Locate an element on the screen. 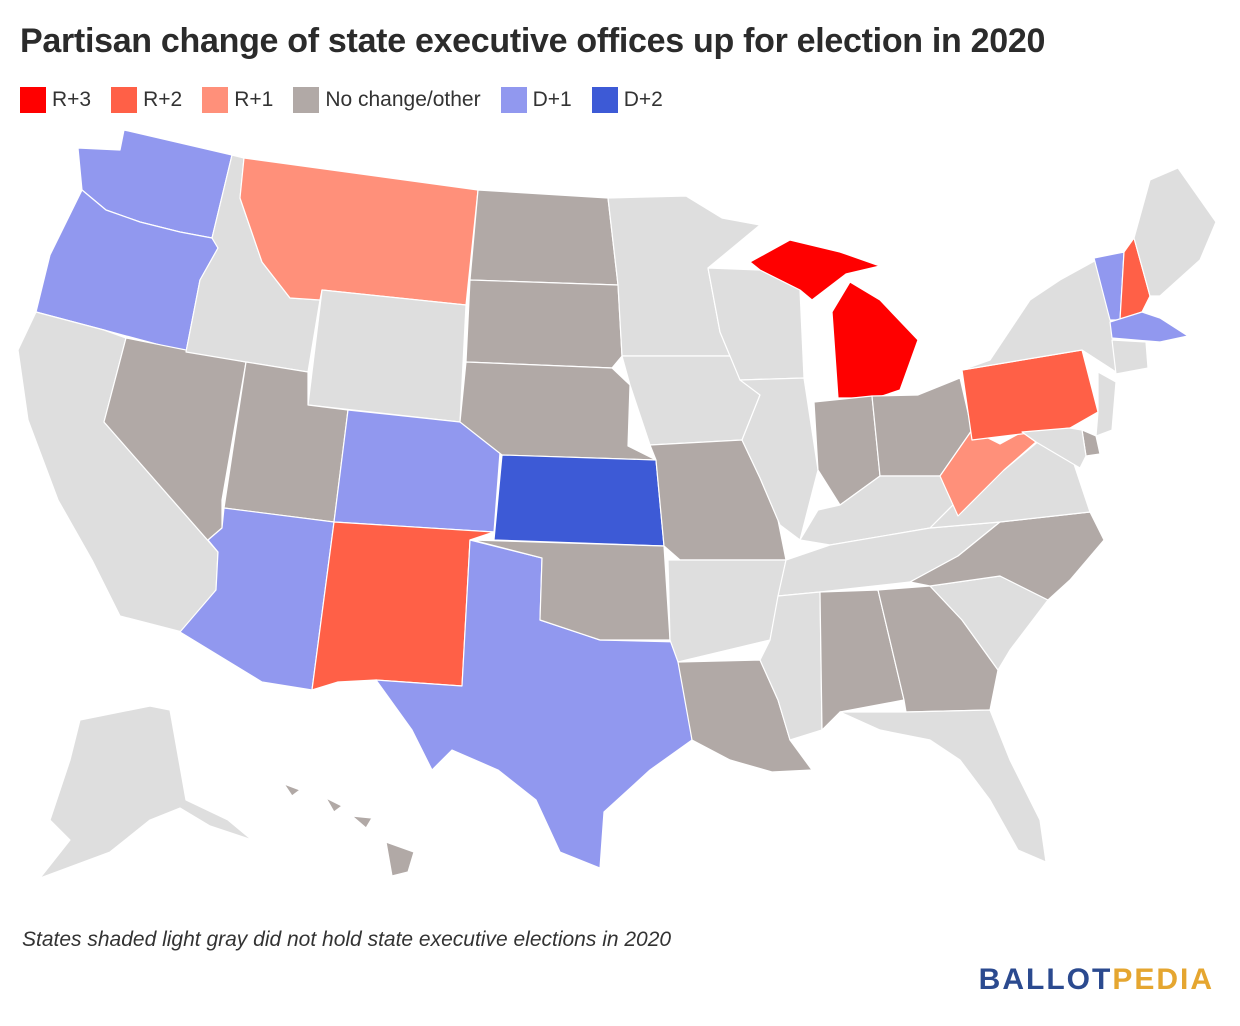 The height and width of the screenshot is (1026, 1240). legend-item-d2: D+2 is located at coordinates (627, 100).